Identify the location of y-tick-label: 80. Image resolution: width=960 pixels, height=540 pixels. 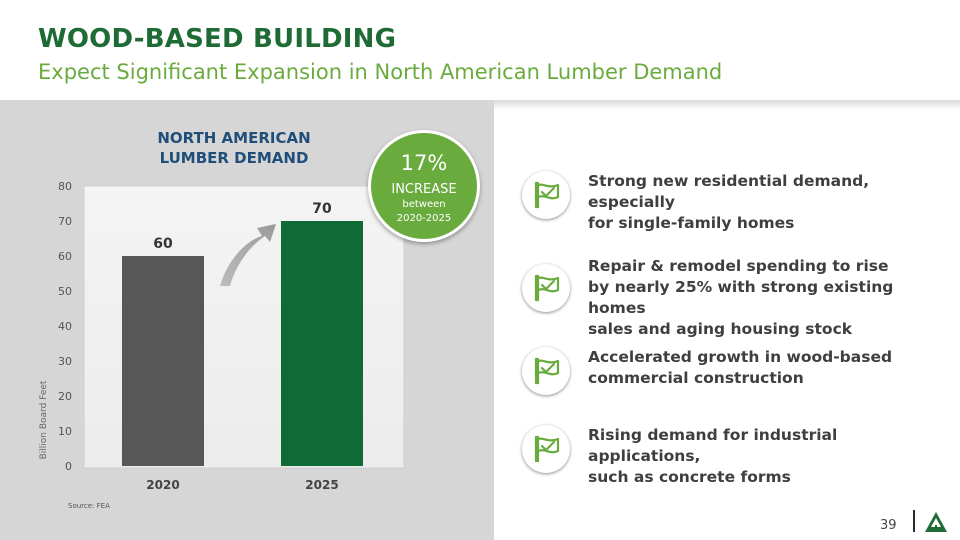
(65, 186).